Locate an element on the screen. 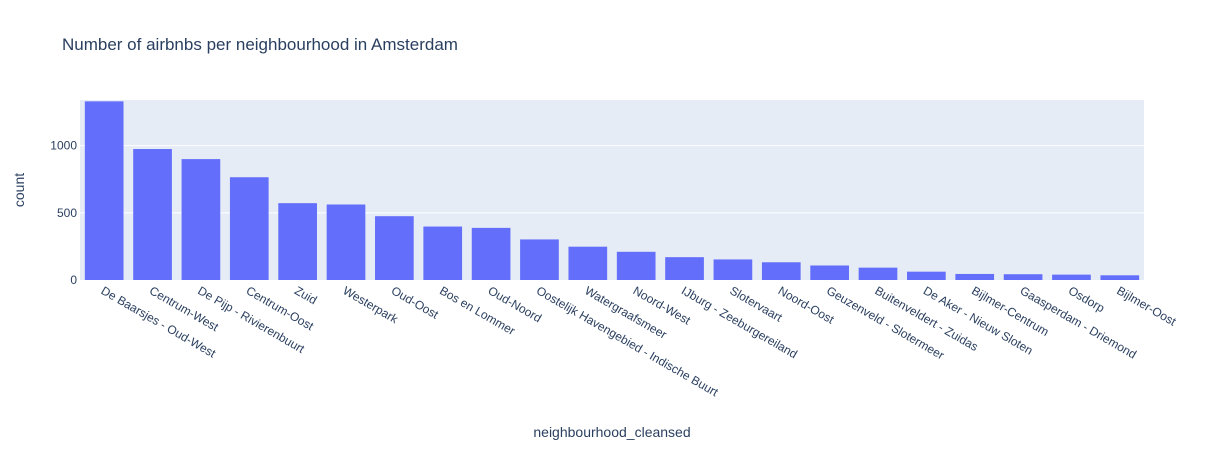 The width and height of the screenshot is (1224, 450). x-axis-title: neighbourhood_cleansed is located at coordinates (611, 432).